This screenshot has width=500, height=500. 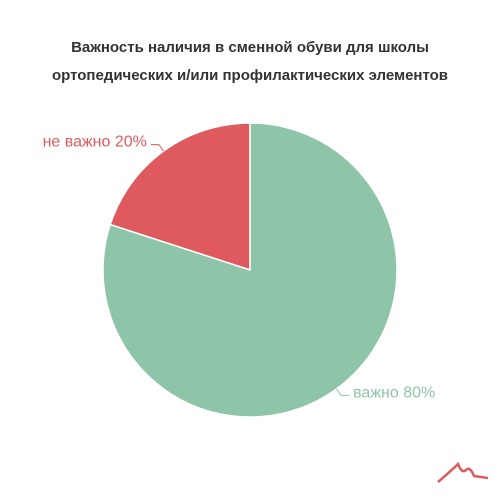 I want to click on logo, so click(x=463, y=472).